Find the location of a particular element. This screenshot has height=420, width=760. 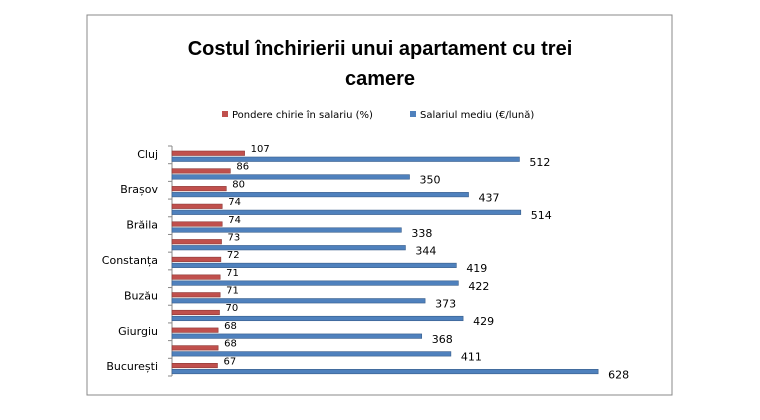

value-label: 86 is located at coordinates (242, 167).